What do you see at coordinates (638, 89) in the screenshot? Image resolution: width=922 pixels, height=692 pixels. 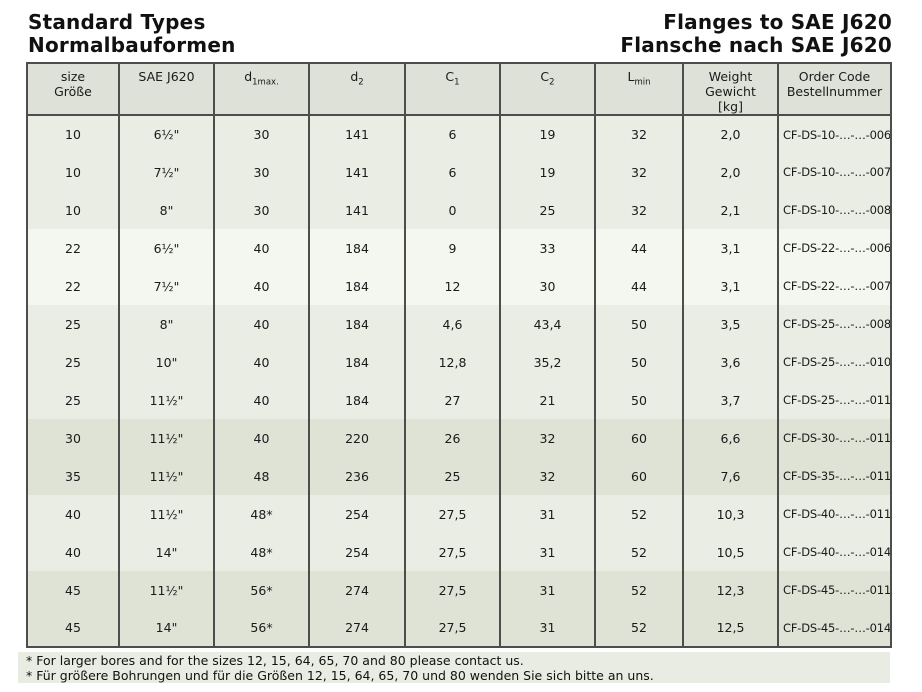 I see `col-header-lmin: Lmin` at bounding box center [638, 89].